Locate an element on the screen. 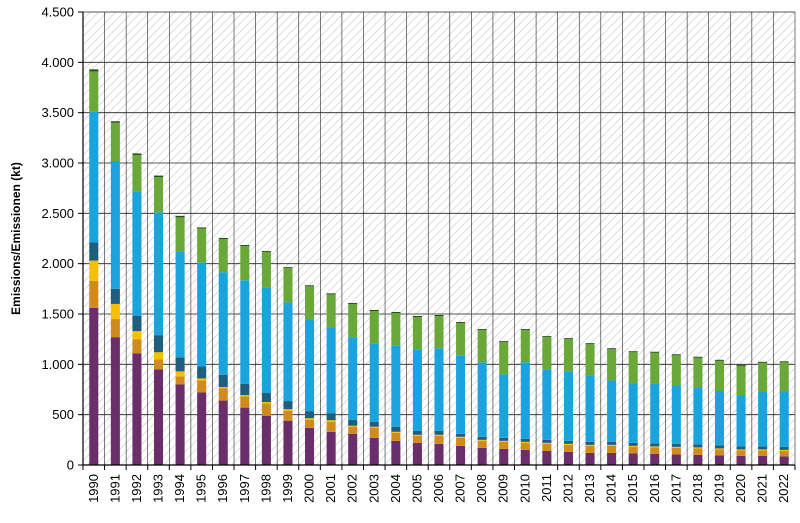  bar-segment-1993-s2 is located at coordinates (158, 364).